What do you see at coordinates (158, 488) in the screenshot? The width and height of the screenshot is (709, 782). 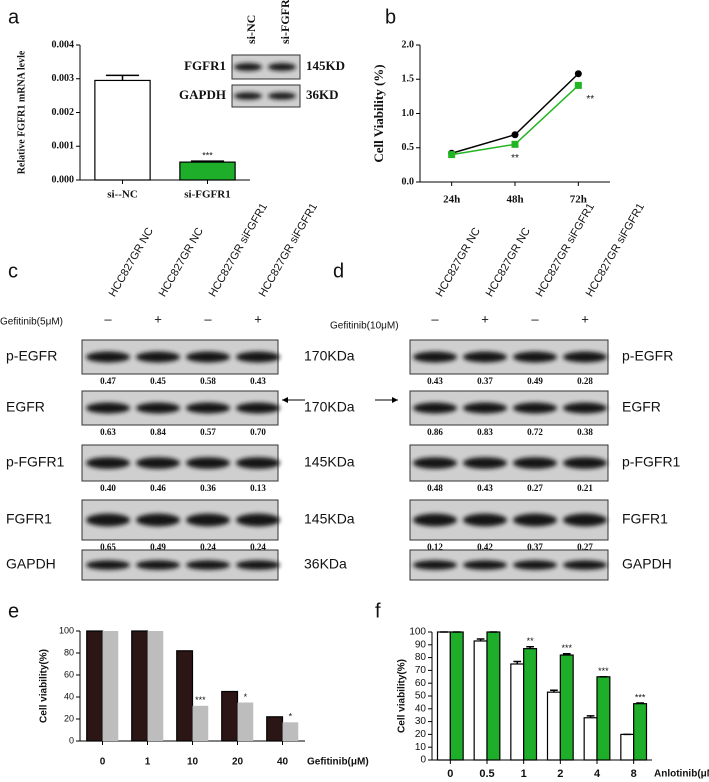 I see `band-quant: 0.46` at bounding box center [158, 488].